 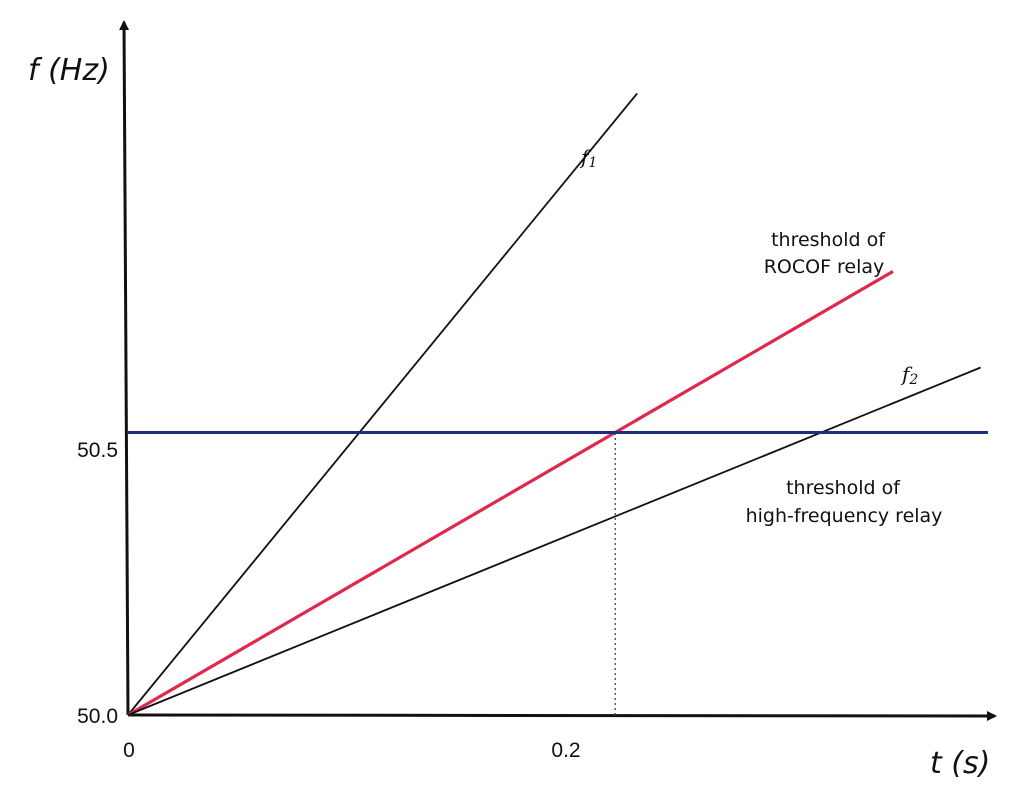 I want to click on high-frequency-label-line2: high-frequency relay, so click(x=844, y=516).